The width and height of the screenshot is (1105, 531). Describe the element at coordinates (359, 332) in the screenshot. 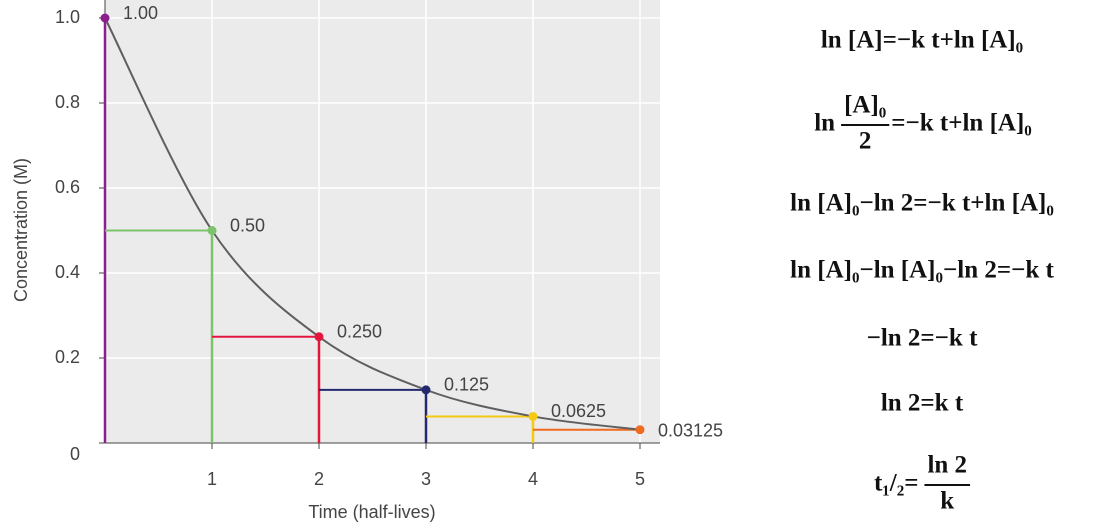

I see `data-label: 0.250` at that location.